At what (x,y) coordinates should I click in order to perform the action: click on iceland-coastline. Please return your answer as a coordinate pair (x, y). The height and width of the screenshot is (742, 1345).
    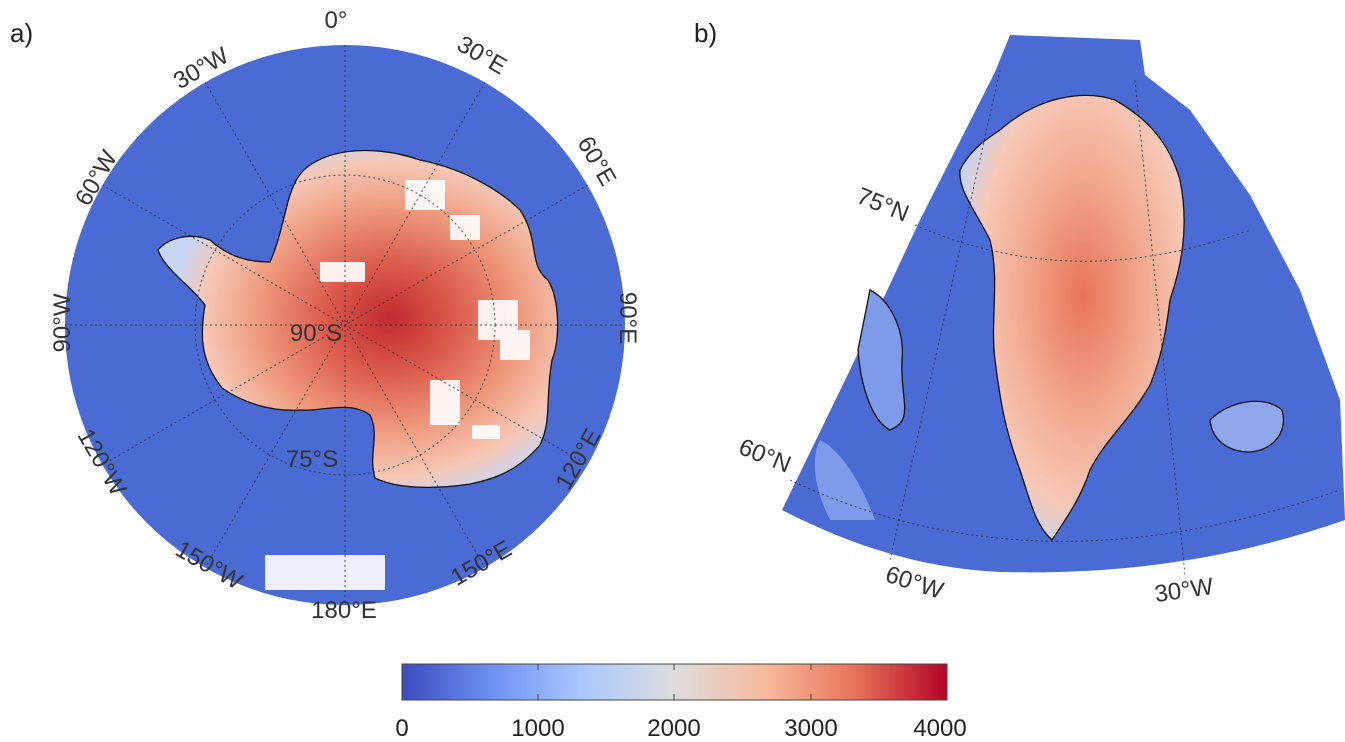
    Looking at the image, I should click on (1246, 426).